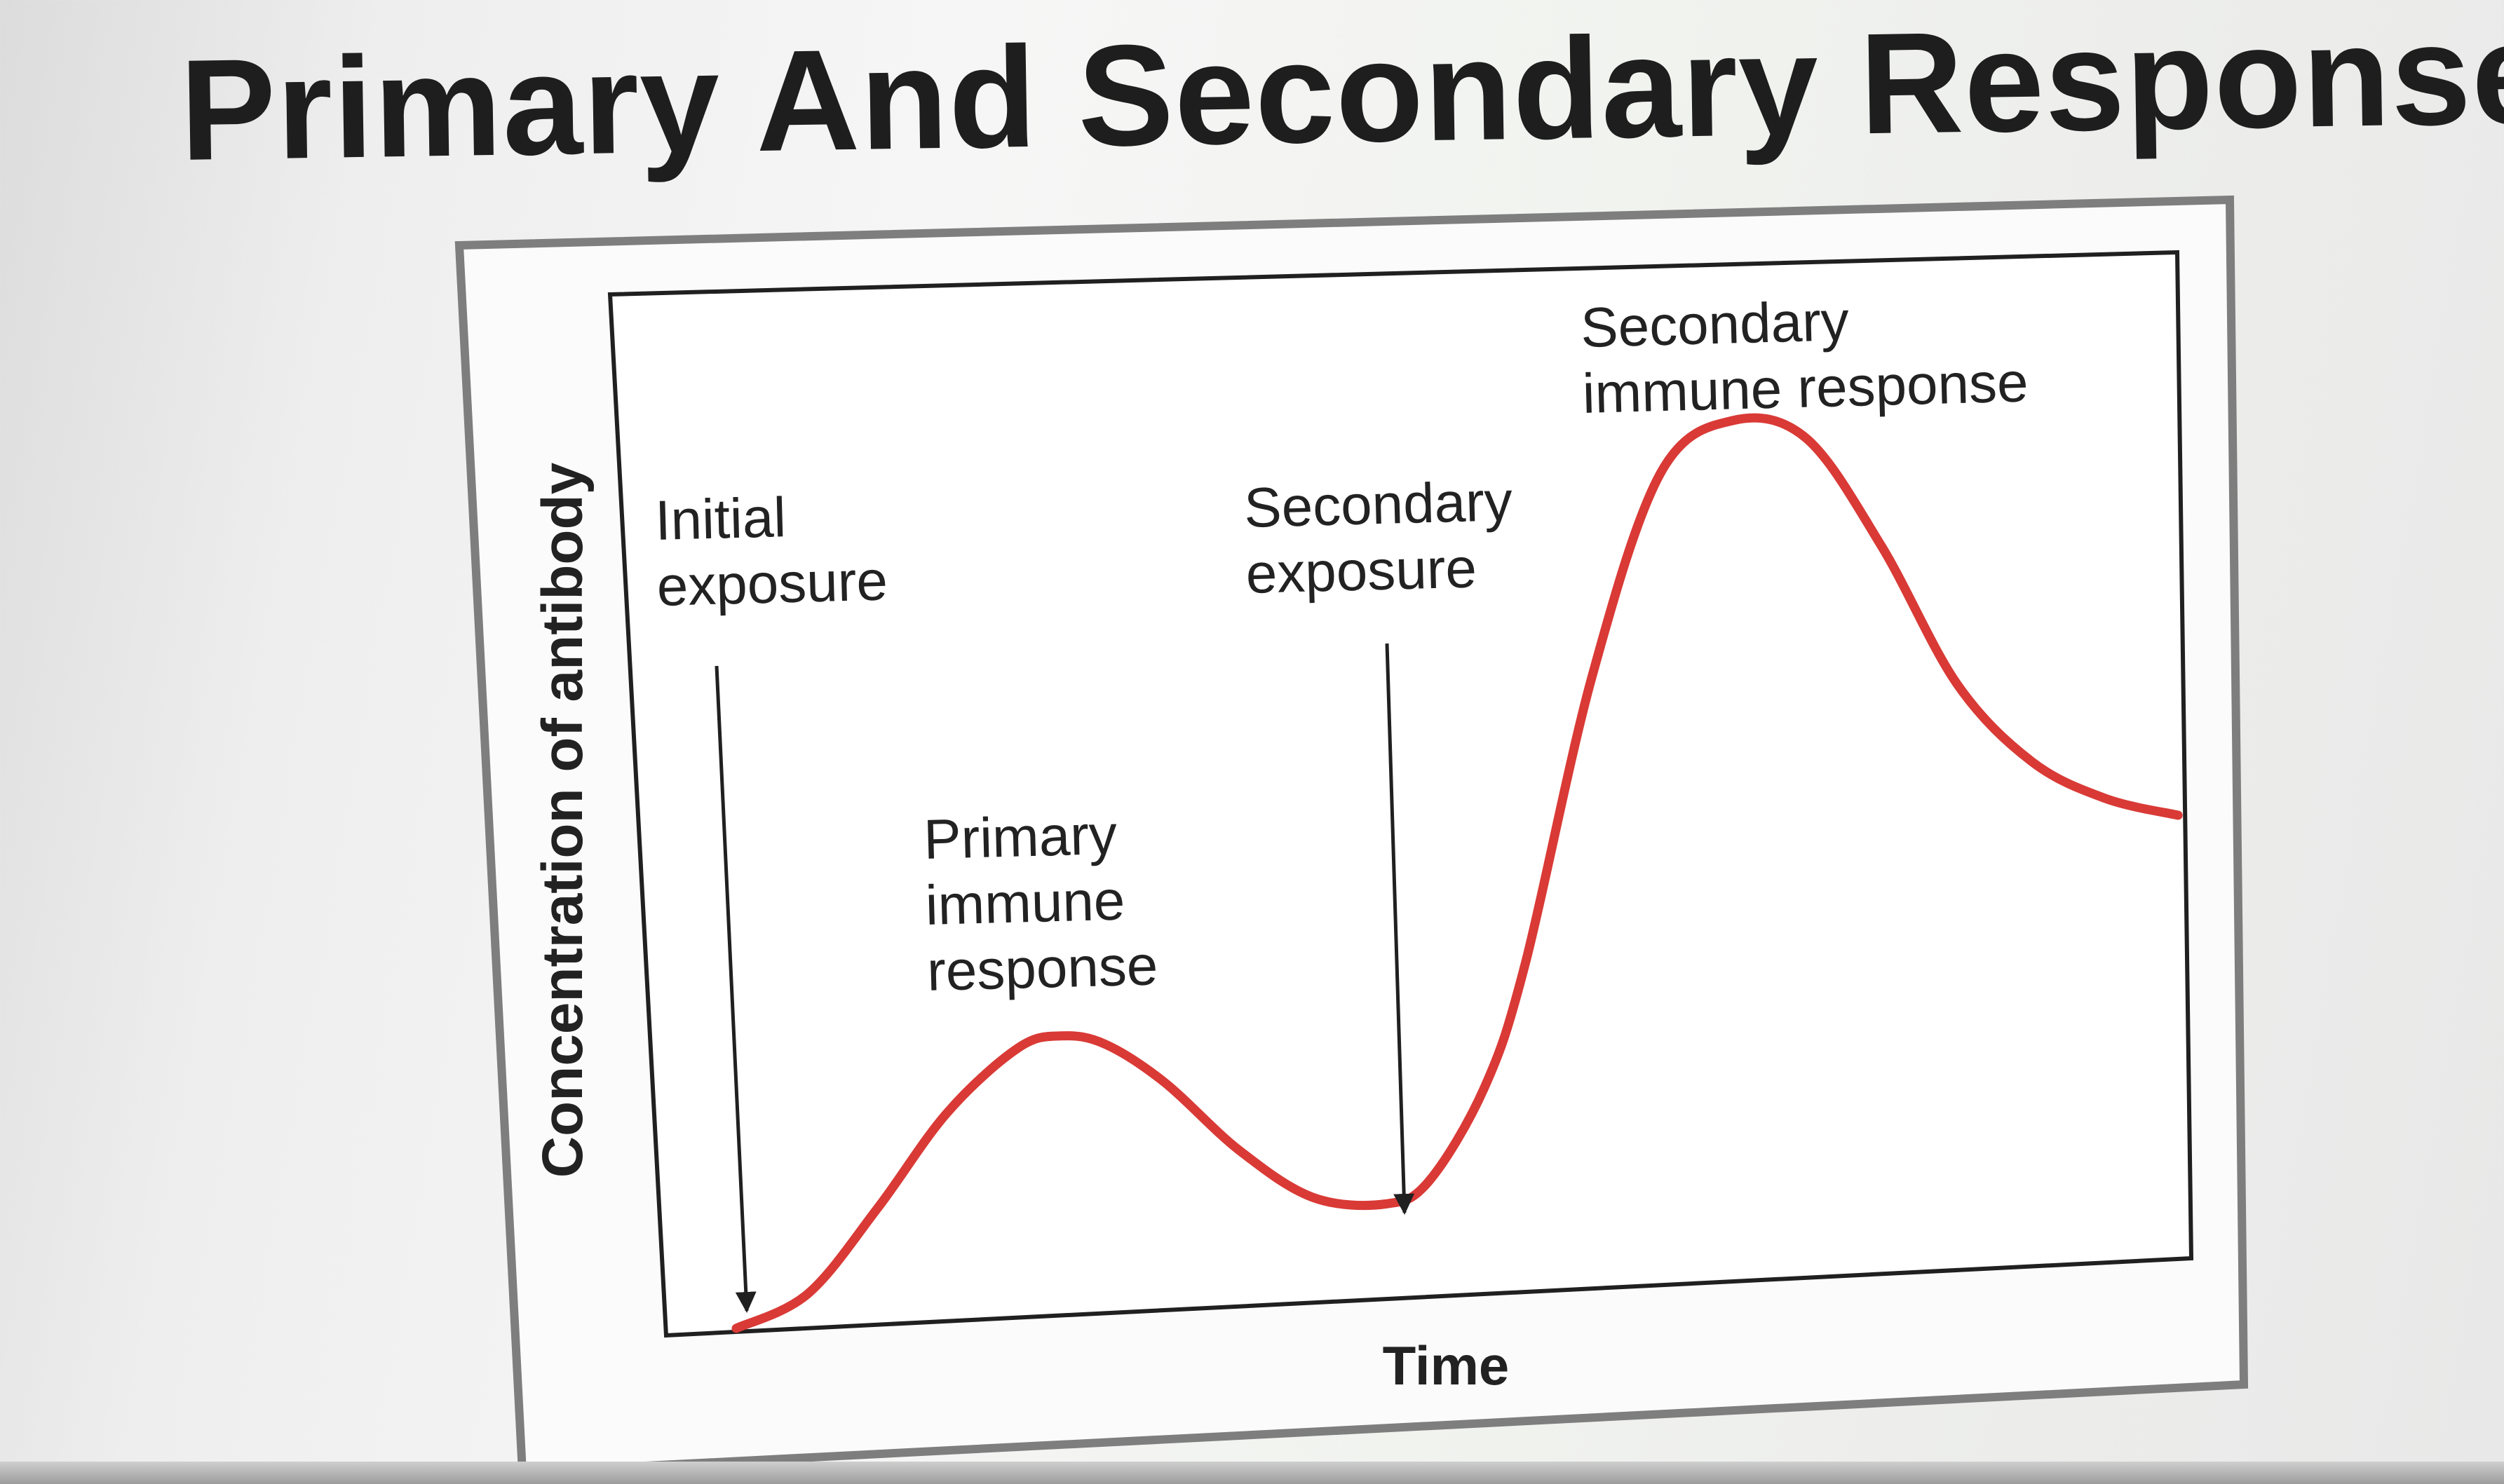  What do you see at coordinates (736, 989) in the screenshot?
I see `initial-exposure-arrow` at bounding box center [736, 989].